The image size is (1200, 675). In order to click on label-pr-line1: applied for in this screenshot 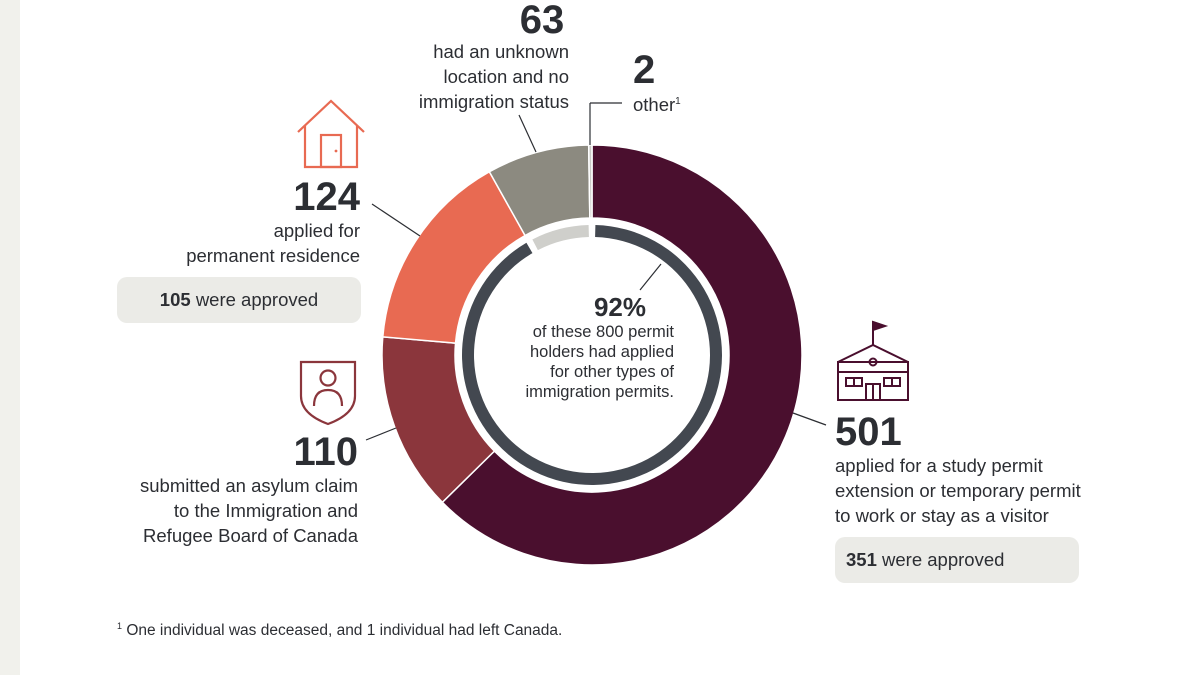, I will do `click(316, 230)`.